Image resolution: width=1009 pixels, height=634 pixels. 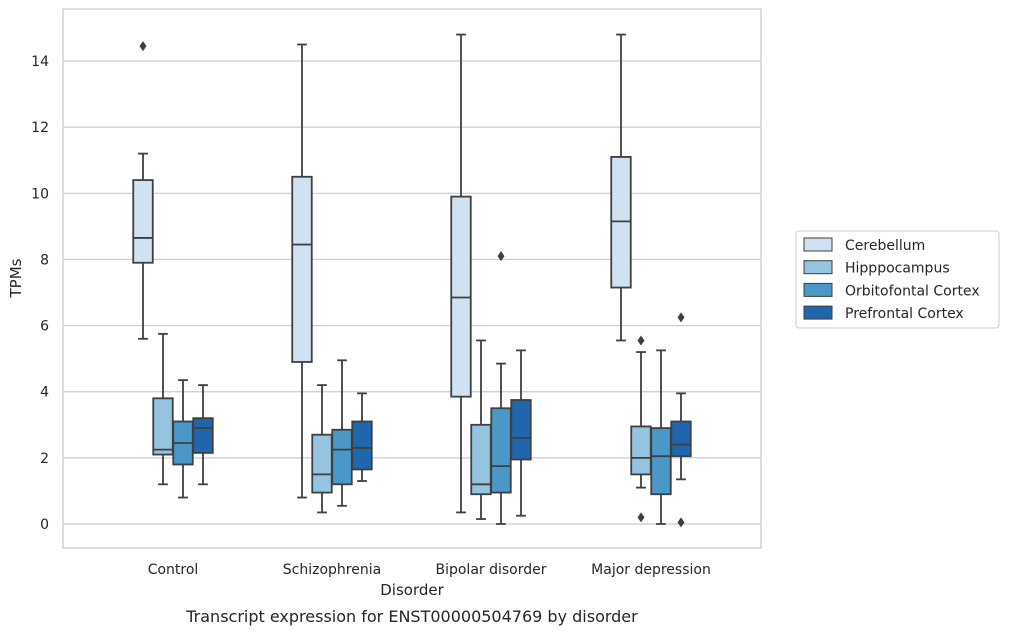 What do you see at coordinates (885, 246) in the screenshot?
I see `legend-label: Cerebellum` at bounding box center [885, 246].